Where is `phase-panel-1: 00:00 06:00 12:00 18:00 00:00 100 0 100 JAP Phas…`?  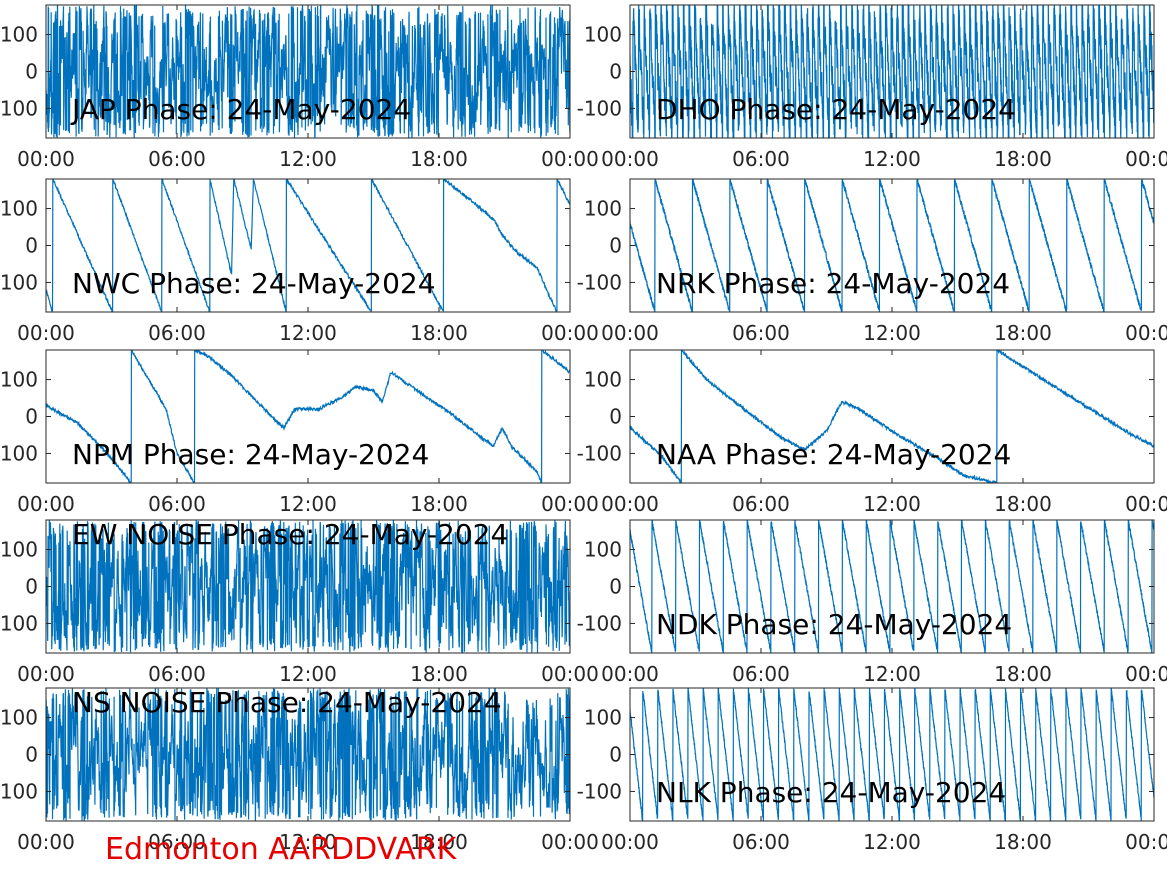 phase-panel-1: 00:00 06:00 12:00 18:00 00:00 100 0 100 JAP Phas… is located at coordinates (299, 87).